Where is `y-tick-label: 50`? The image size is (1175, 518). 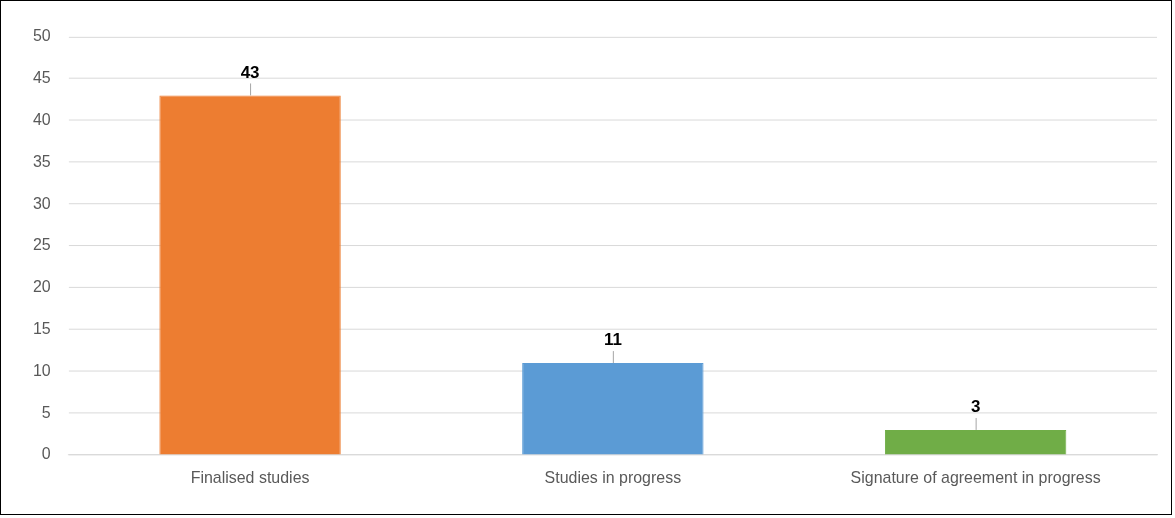
y-tick-label: 50 is located at coordinates (41, 36).